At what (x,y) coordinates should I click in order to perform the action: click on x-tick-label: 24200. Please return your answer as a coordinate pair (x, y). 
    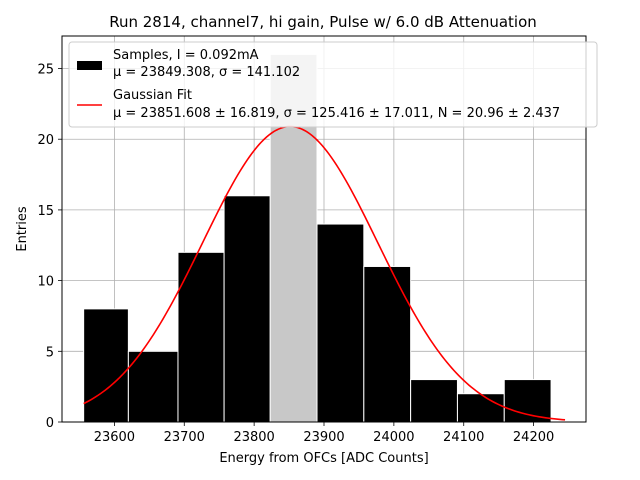
    Looking at the image, I should click on (533, 437).